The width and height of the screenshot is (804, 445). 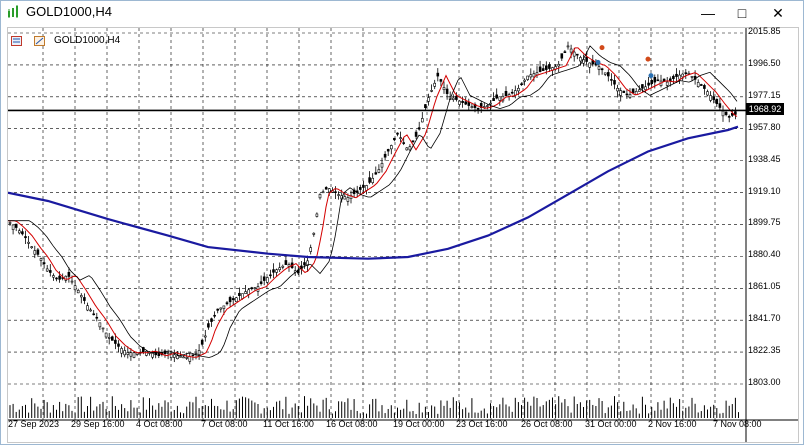 What do you see at coordinates (778, 13) in the screenshot?
I see `close-button: ✕` at bounding box center [778, 13].